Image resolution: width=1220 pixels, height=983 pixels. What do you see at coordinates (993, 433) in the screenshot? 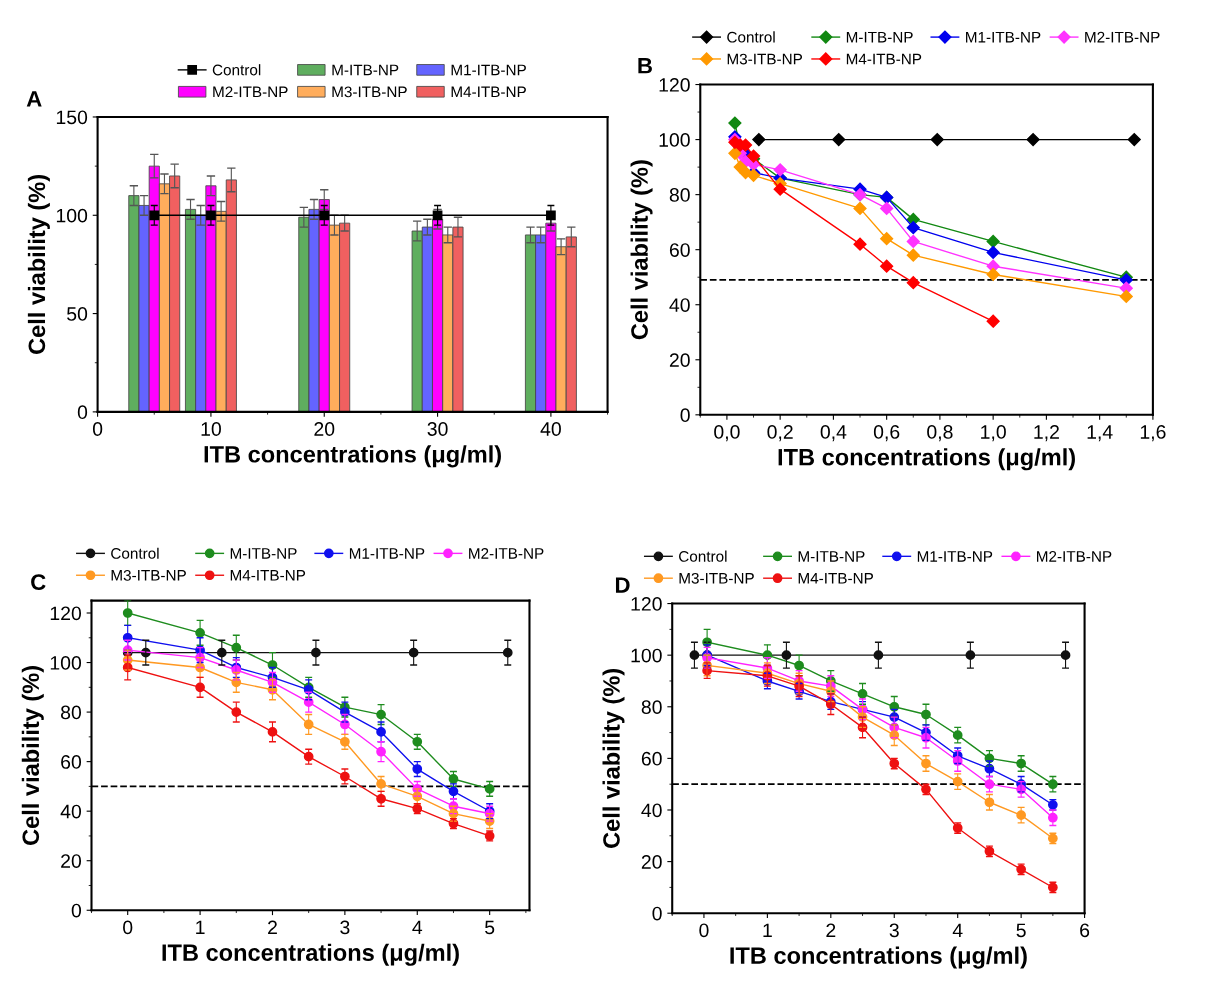
I see `x-tick-label: 1,0` at bounding box center [993, 433].